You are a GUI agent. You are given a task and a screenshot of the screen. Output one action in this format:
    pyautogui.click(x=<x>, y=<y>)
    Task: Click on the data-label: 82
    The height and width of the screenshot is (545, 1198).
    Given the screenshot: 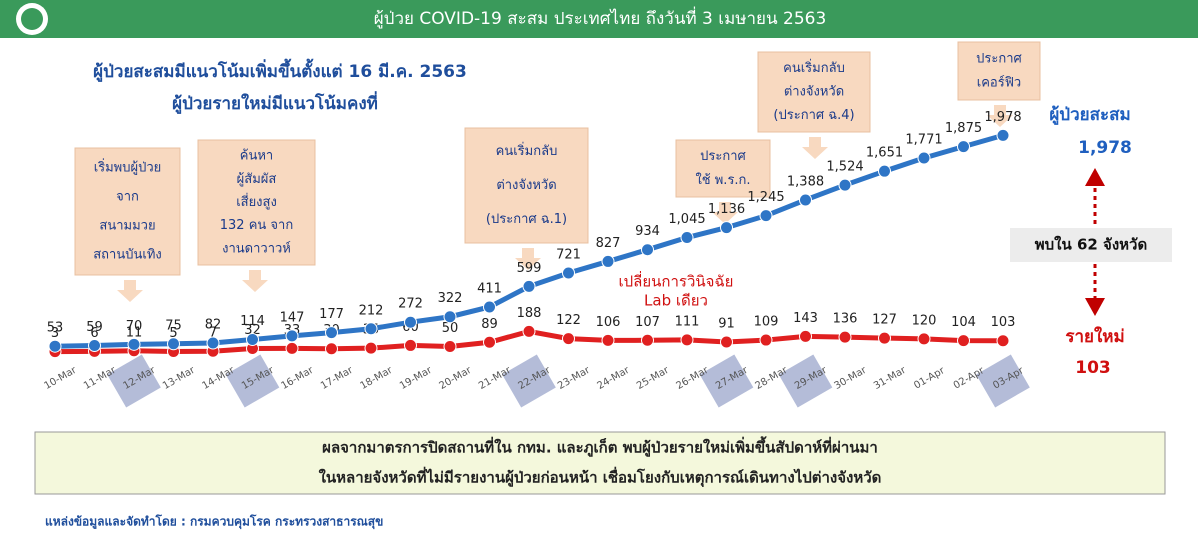 What is the action you would take?
    pyautogui.click(x=213, y=325)
    